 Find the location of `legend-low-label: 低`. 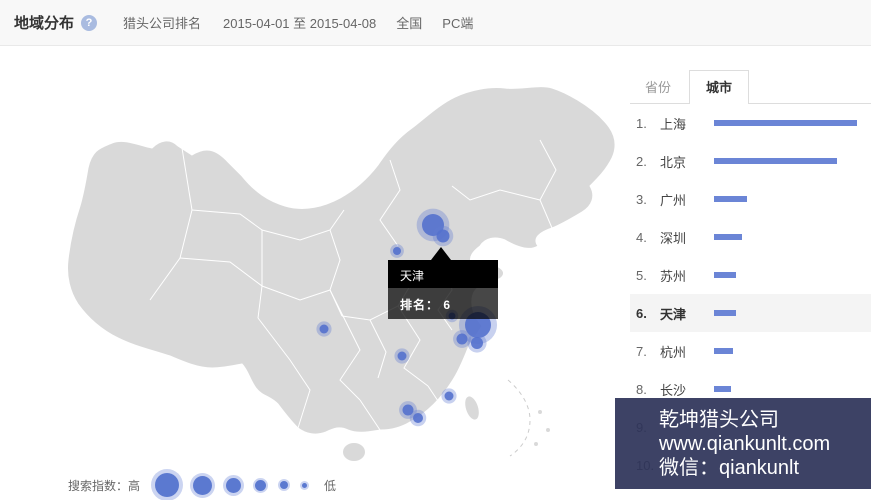

legend-low-label: 低 is located at coordinates (330, 485).